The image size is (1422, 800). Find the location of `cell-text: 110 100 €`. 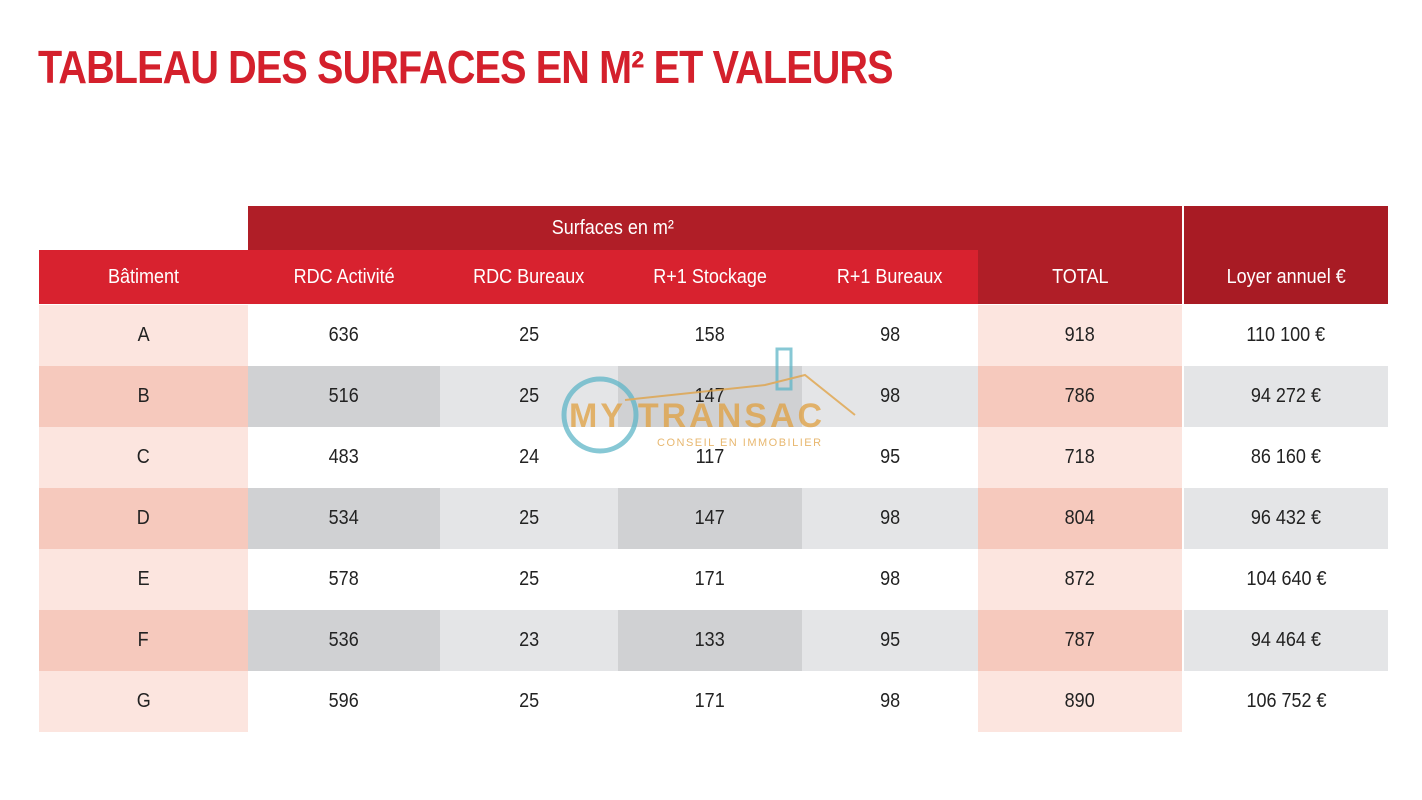

cell-text: 110 100 € is located at coordinates (1286, 335).